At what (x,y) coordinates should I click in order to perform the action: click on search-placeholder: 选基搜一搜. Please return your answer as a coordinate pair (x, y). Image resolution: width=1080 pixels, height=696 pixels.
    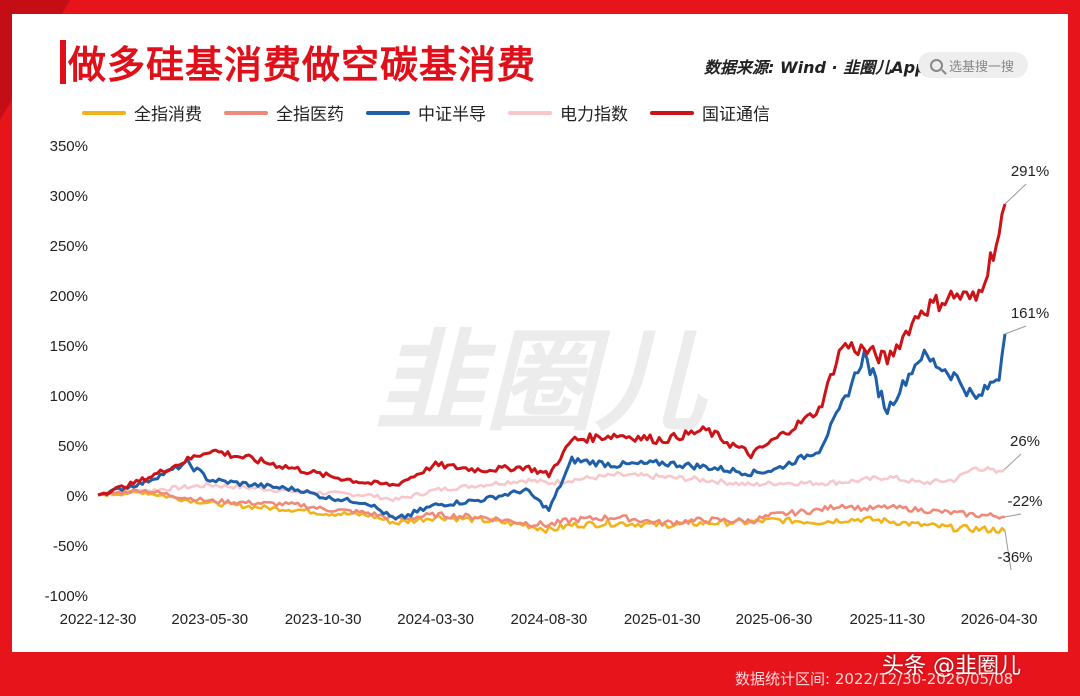
    Looking at the image, I should click on (982, 67).